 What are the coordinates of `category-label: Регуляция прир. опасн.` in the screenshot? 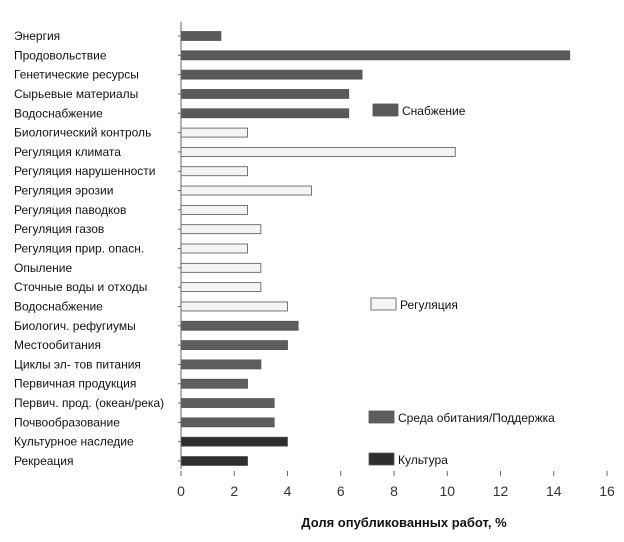 It's located at (79, 249).